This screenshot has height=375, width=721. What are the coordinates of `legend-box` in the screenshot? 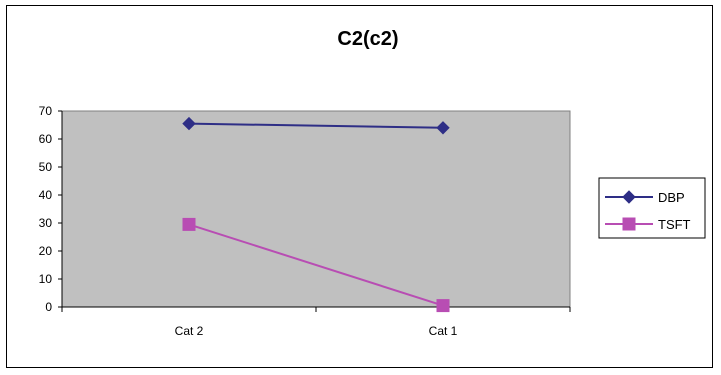 It's located at (652, 208).